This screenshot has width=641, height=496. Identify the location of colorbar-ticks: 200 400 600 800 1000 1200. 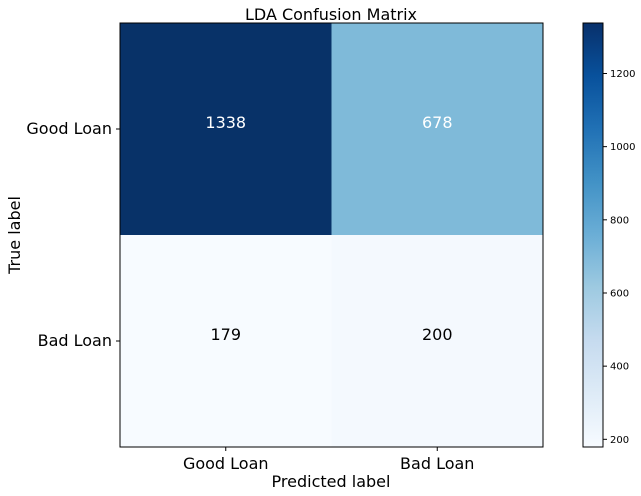
(619, 257).